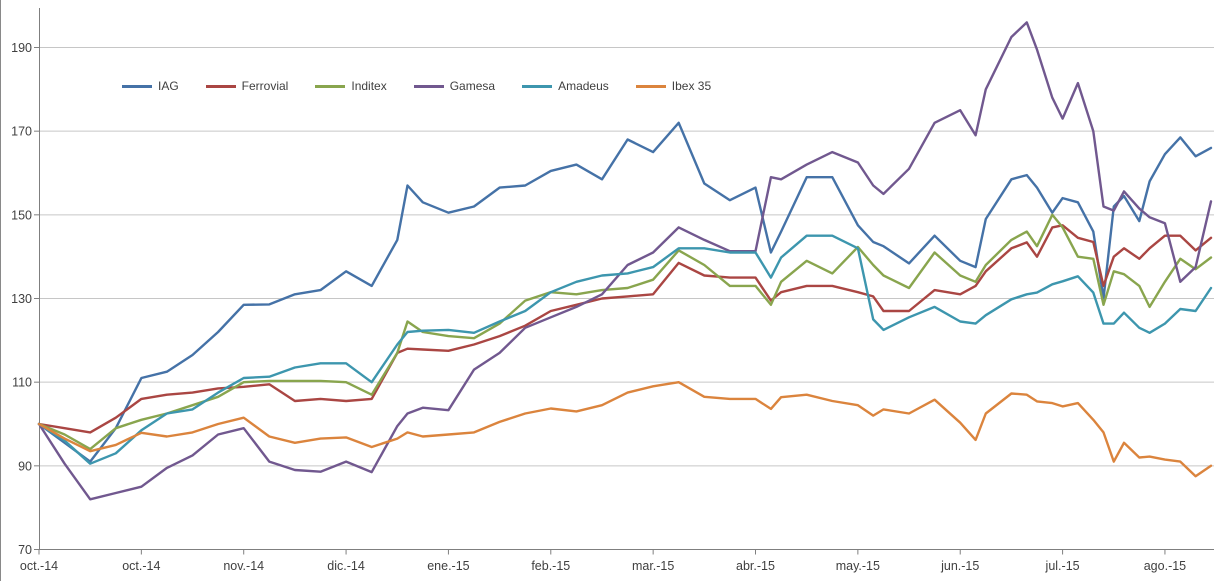 The height and width of the screenshot is (581, 1215). Describe the element at coordinates (330, 86) in the screenshot. I see `legend-swatch-inditex` at that location.